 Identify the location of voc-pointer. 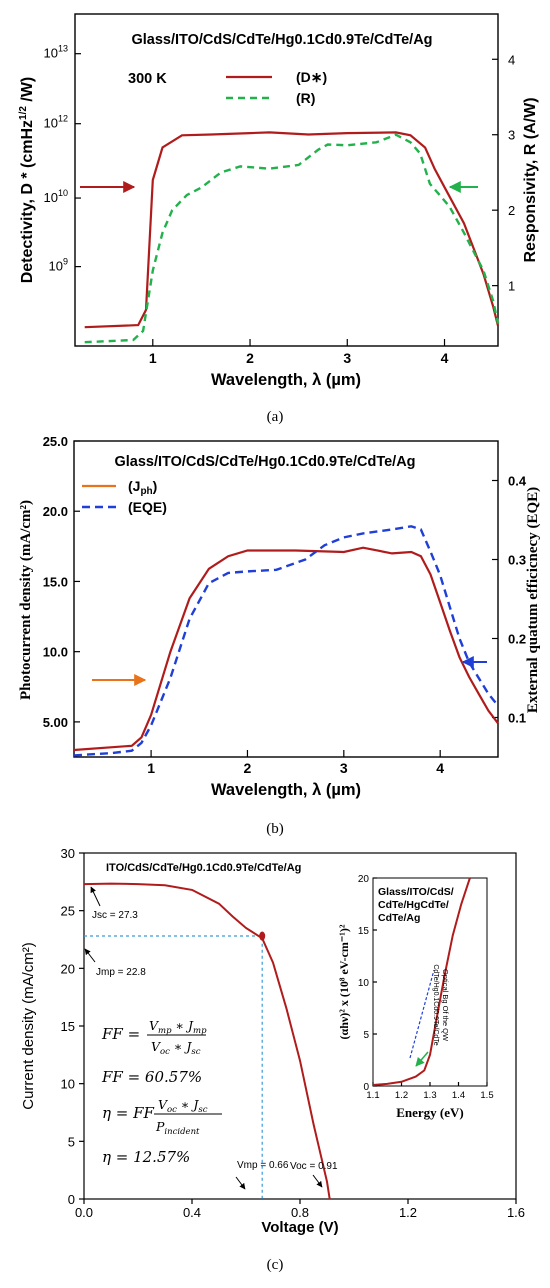
(317, 1181).